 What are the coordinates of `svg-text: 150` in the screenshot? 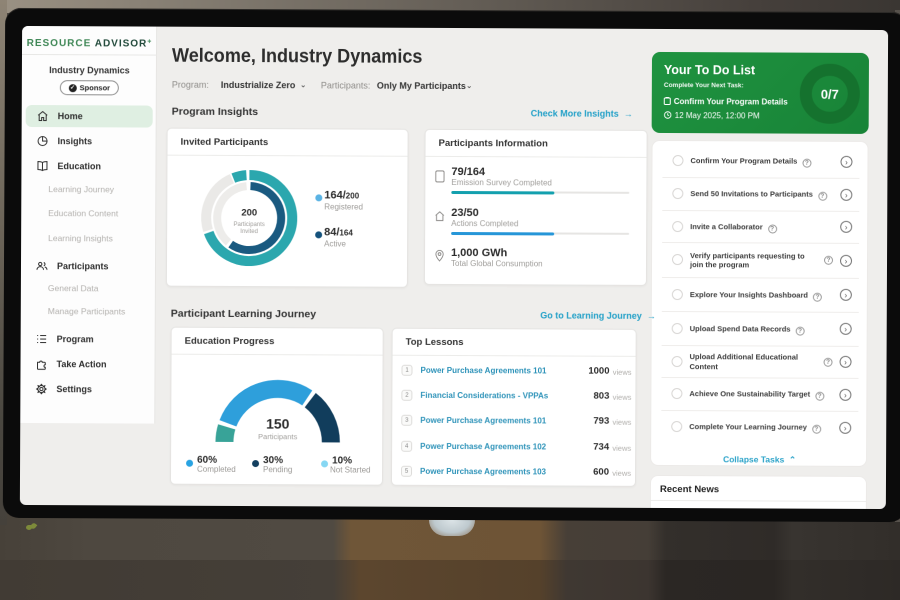 It's located at (278, 424).